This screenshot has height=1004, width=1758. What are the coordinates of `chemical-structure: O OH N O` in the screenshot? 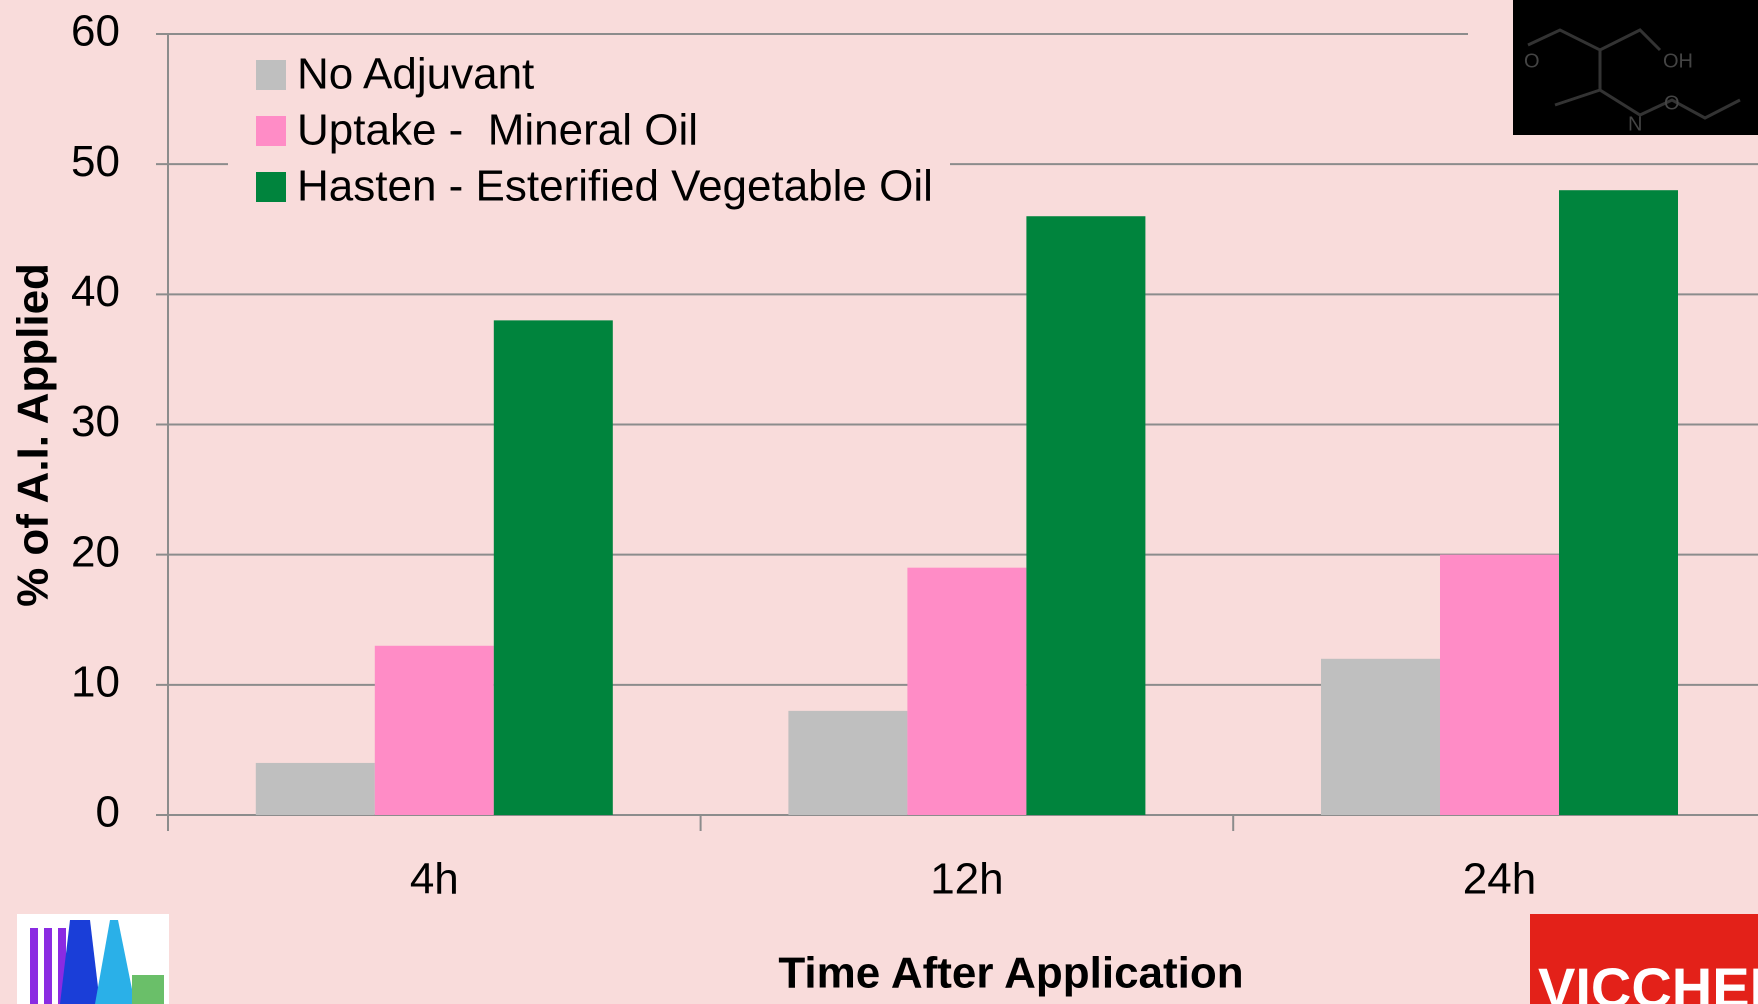 It's located at (1635, 67).